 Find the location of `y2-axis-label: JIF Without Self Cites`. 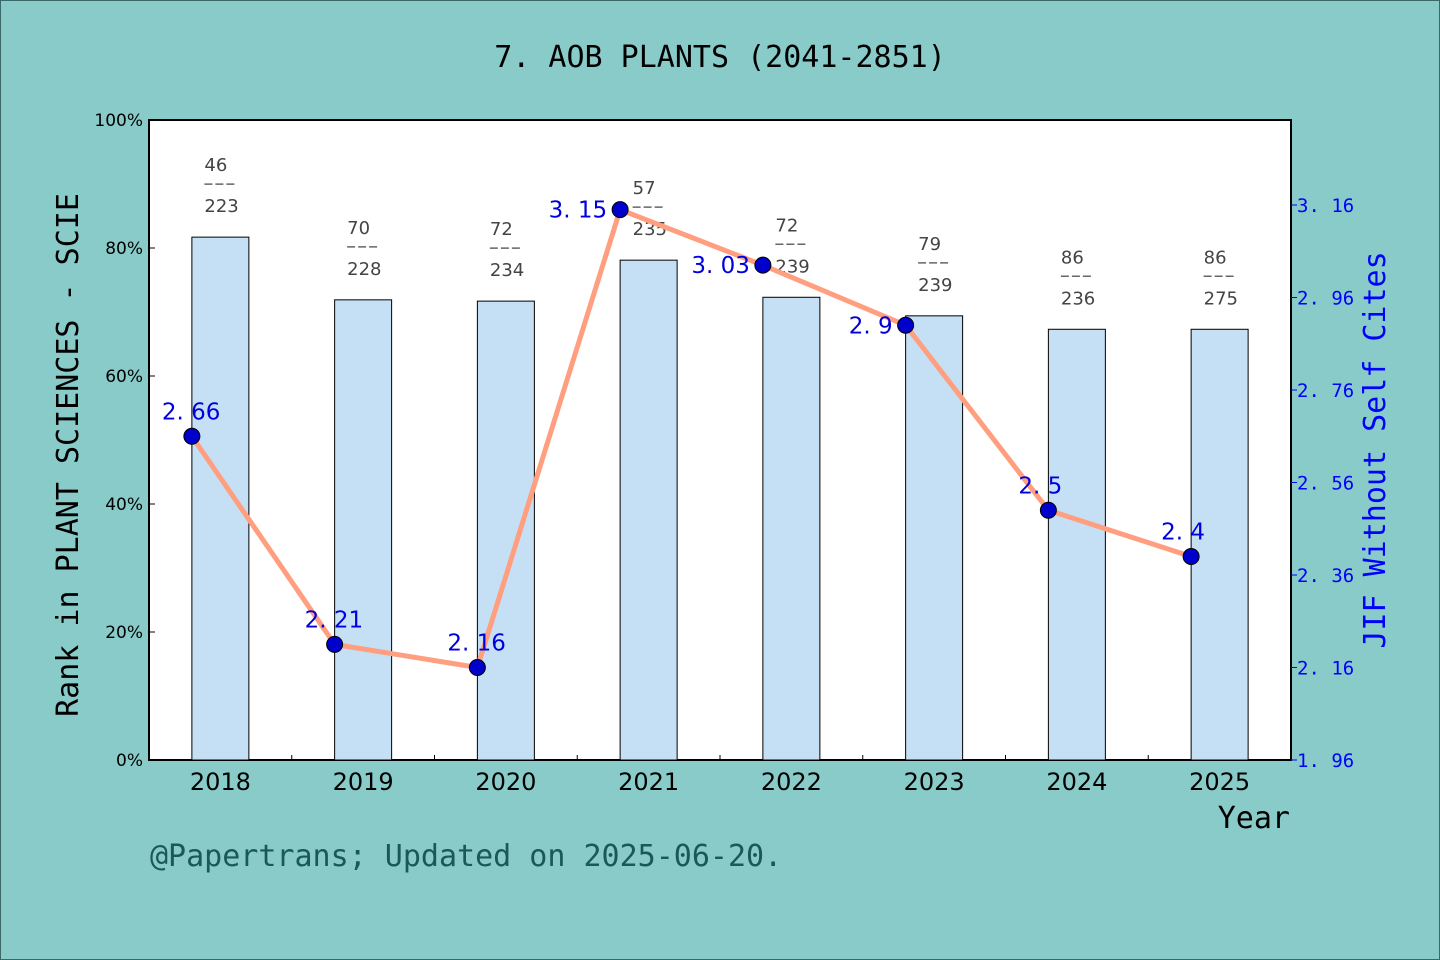

y2-axis-label: JIF Without Self Cites is located at coordinates (1375, 449).